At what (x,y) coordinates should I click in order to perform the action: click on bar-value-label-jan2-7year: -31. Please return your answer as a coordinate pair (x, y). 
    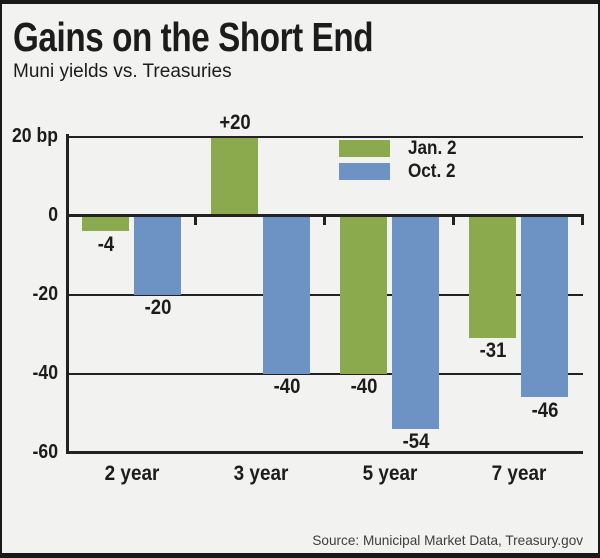
    Looking at the image, I should click on (492, 351).